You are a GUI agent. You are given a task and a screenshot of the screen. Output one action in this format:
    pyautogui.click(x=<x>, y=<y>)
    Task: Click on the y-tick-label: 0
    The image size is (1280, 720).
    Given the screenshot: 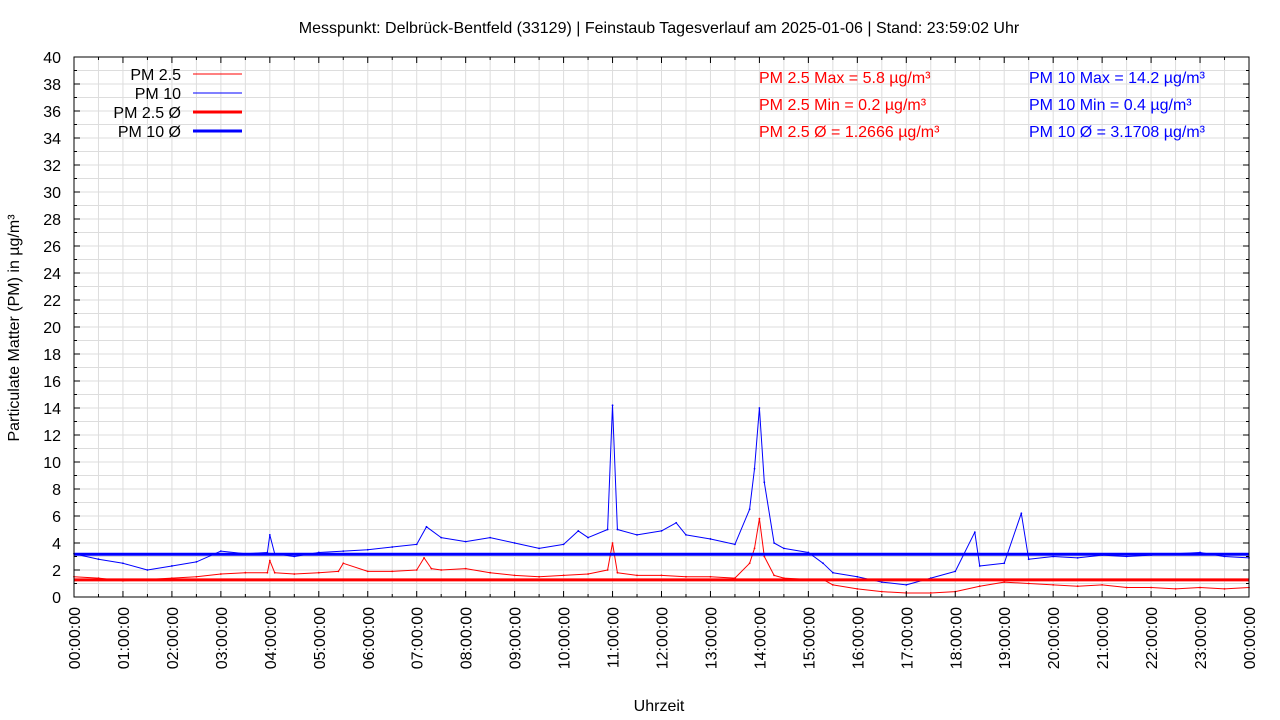 What is the action you would take?
    pyautogui.click(x=56, y=598)
    